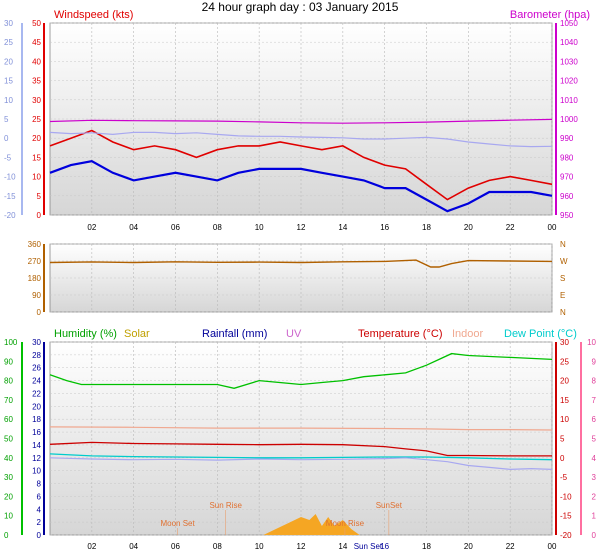 Image resolution: width=600 pixels, height=555 pixels. I want to click on baro-tick-label: 1030, so click(569, 61).